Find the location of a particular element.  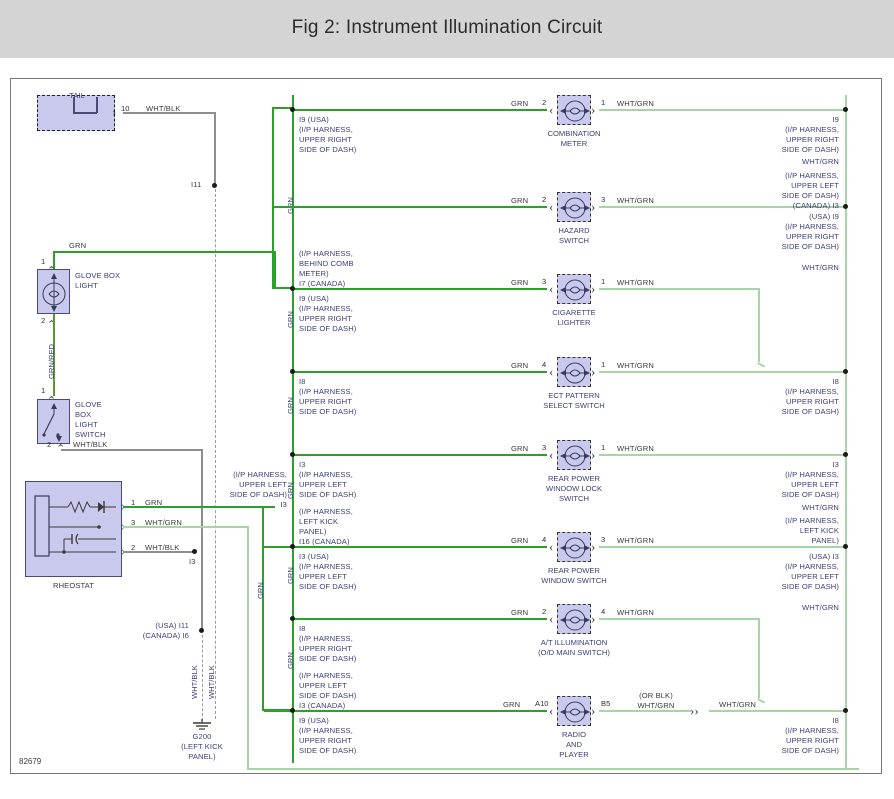

row-ect-in-node is located at coordinates (292, 371).